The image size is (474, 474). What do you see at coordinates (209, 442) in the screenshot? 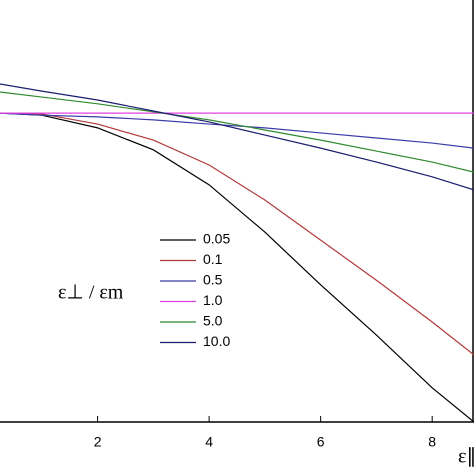
I see `x-tick-label: 4` at bounding box center [209, 442].